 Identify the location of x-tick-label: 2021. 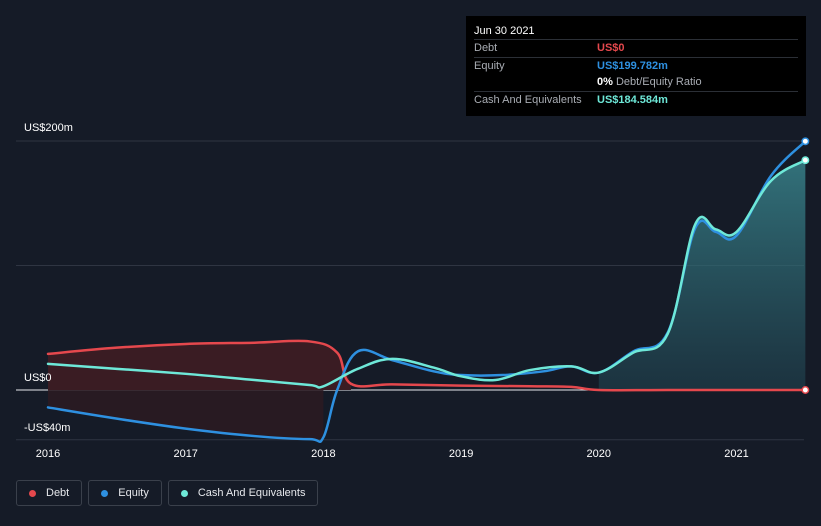
(736, 454).